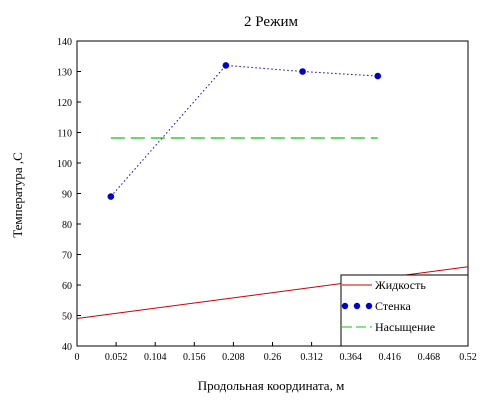  I want to click on y-tick-label: 50, so click(67, 317).